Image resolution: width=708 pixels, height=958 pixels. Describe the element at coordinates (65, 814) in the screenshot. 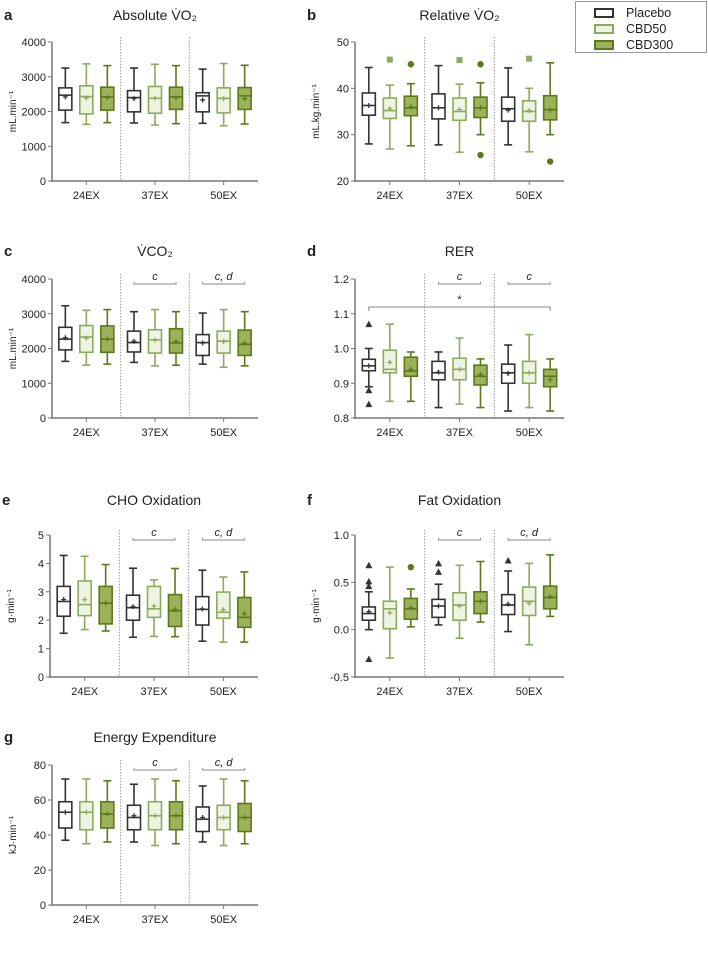

I see `box` at that location.